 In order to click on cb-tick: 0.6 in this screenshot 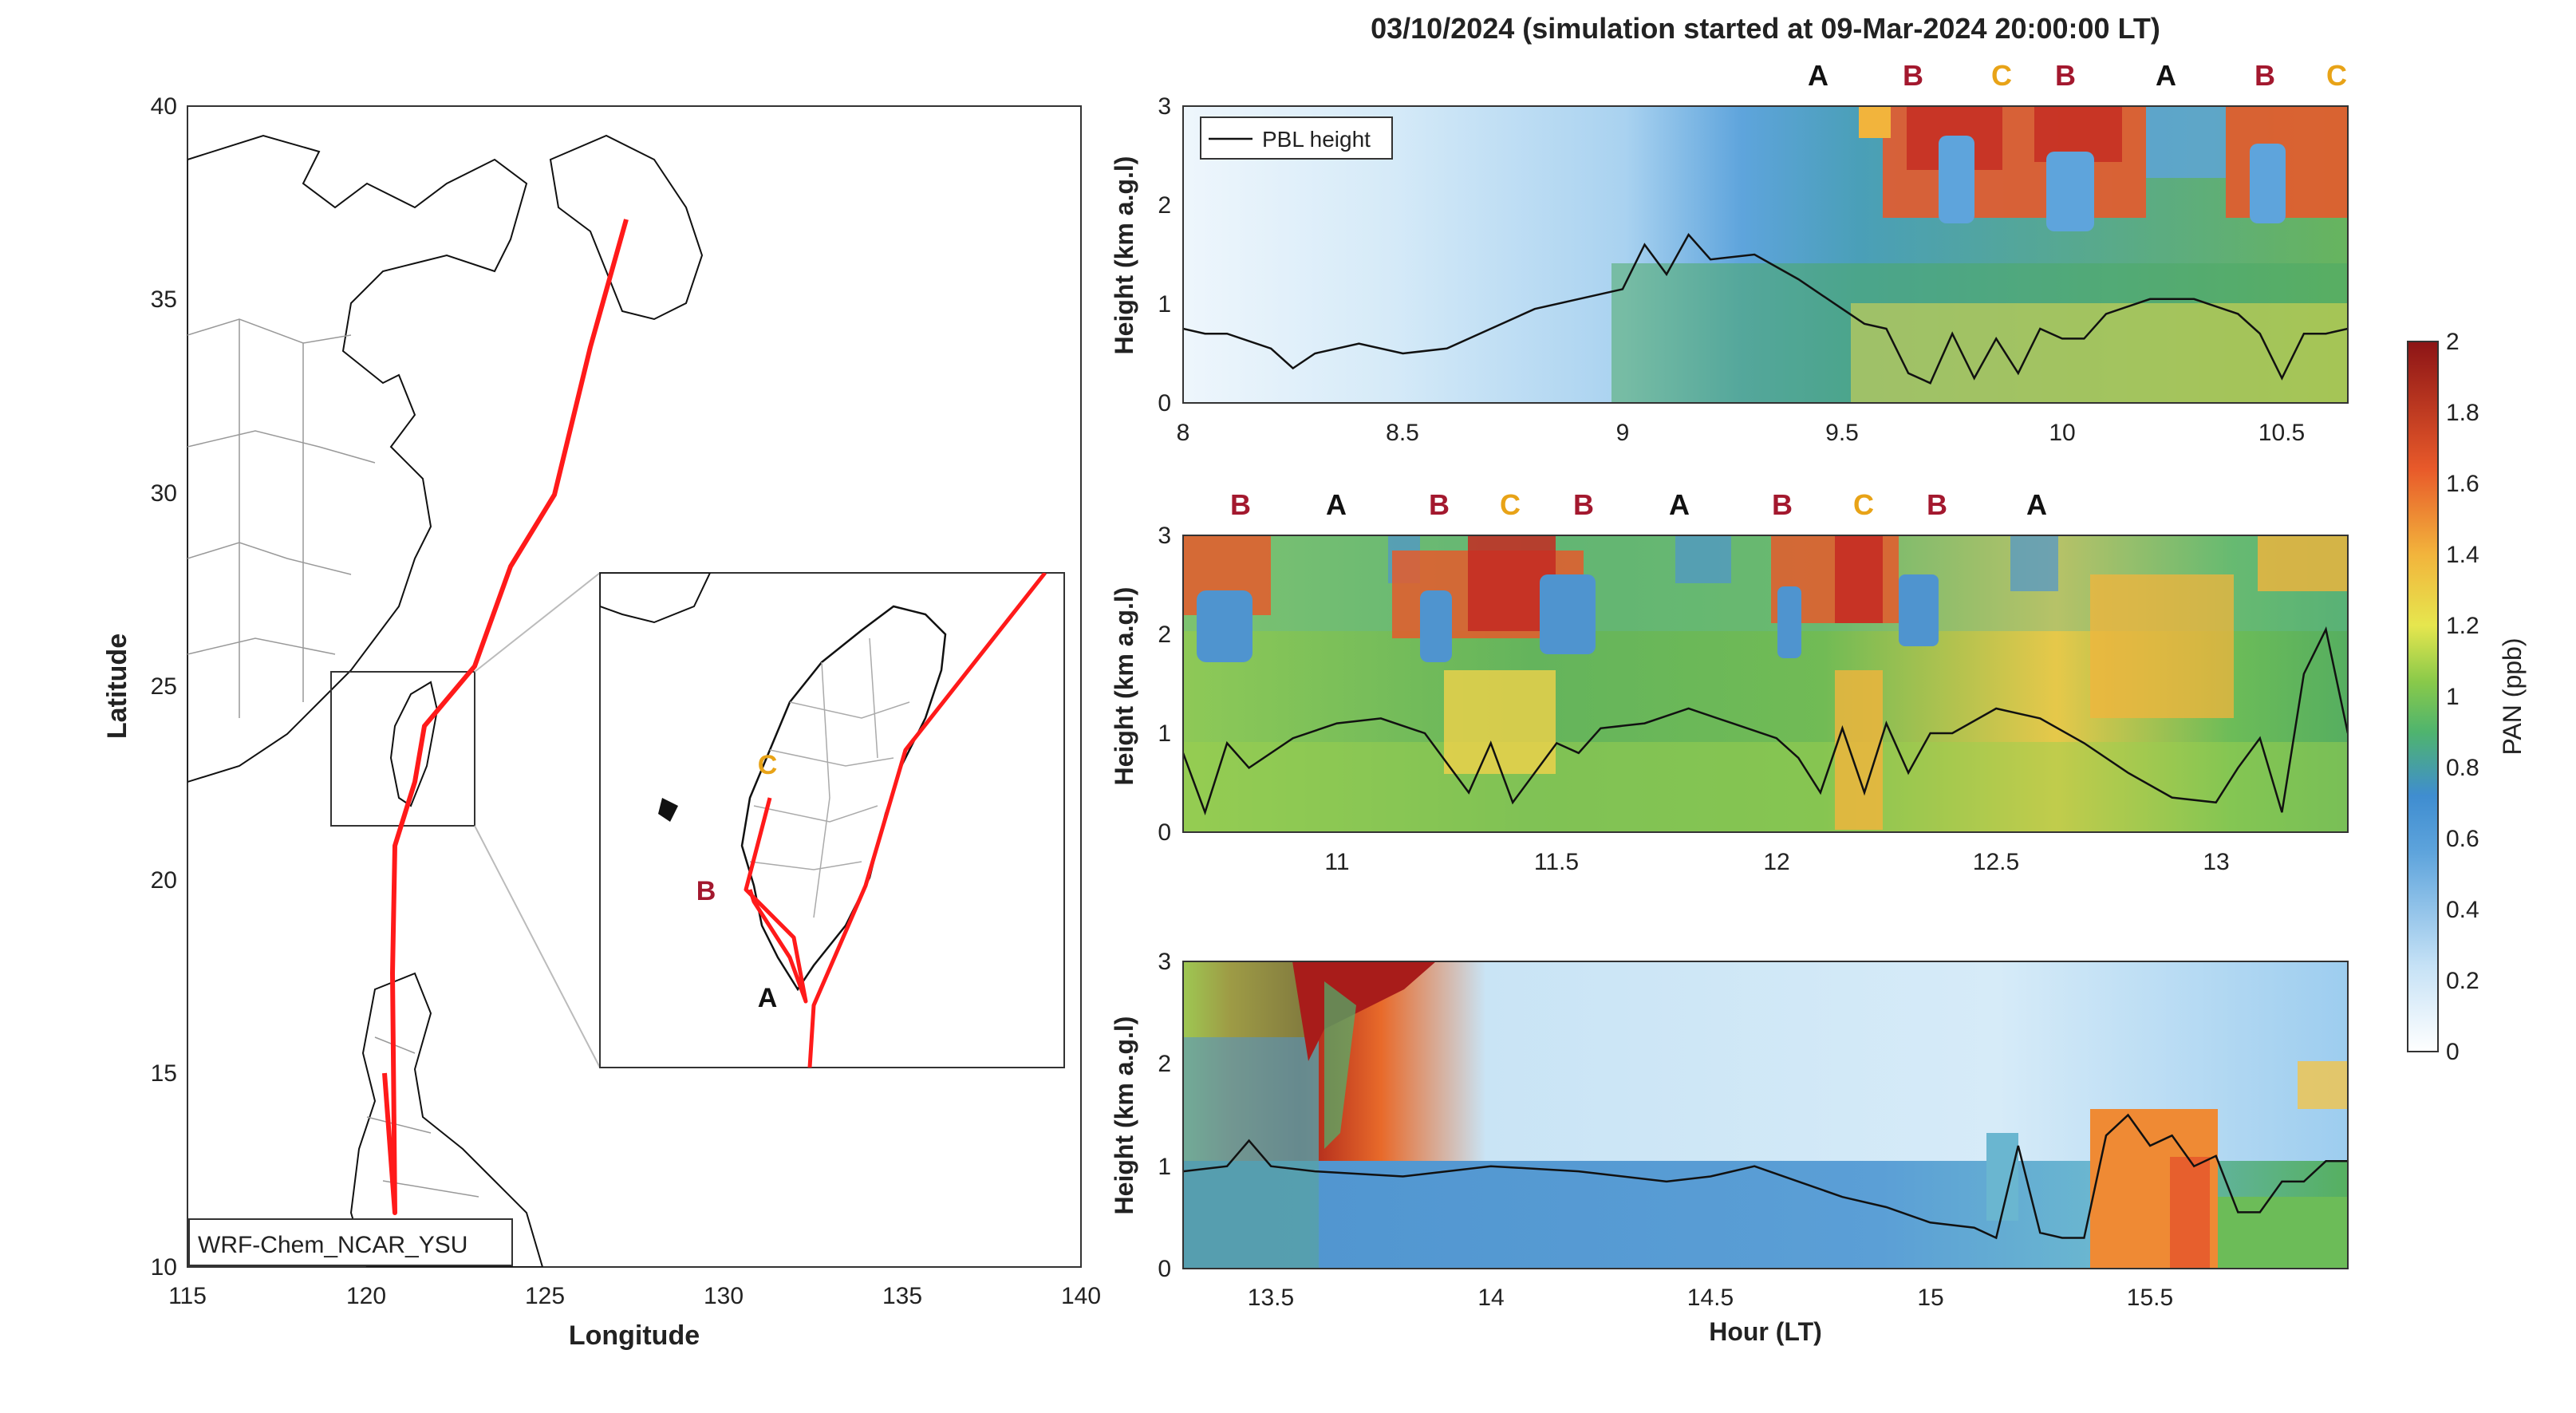, I will do `click(2463, 839)`.